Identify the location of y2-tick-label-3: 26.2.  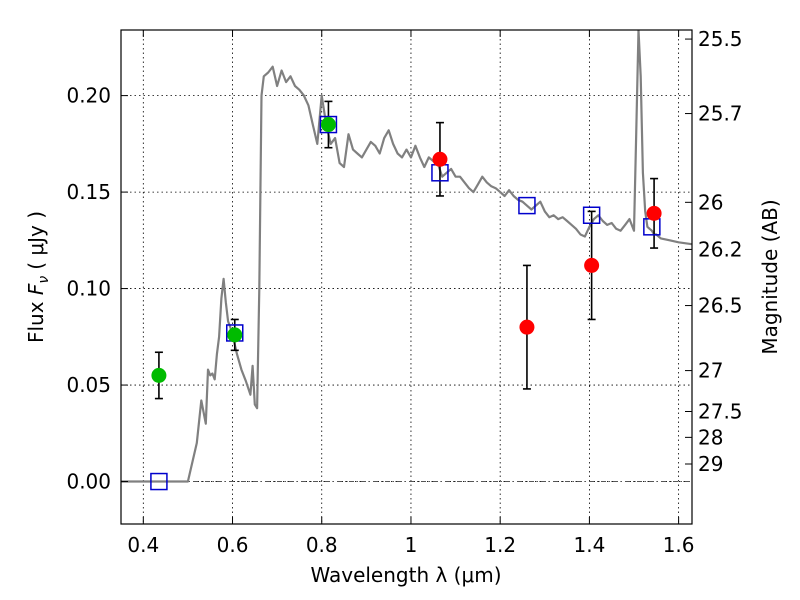
(720, 249).